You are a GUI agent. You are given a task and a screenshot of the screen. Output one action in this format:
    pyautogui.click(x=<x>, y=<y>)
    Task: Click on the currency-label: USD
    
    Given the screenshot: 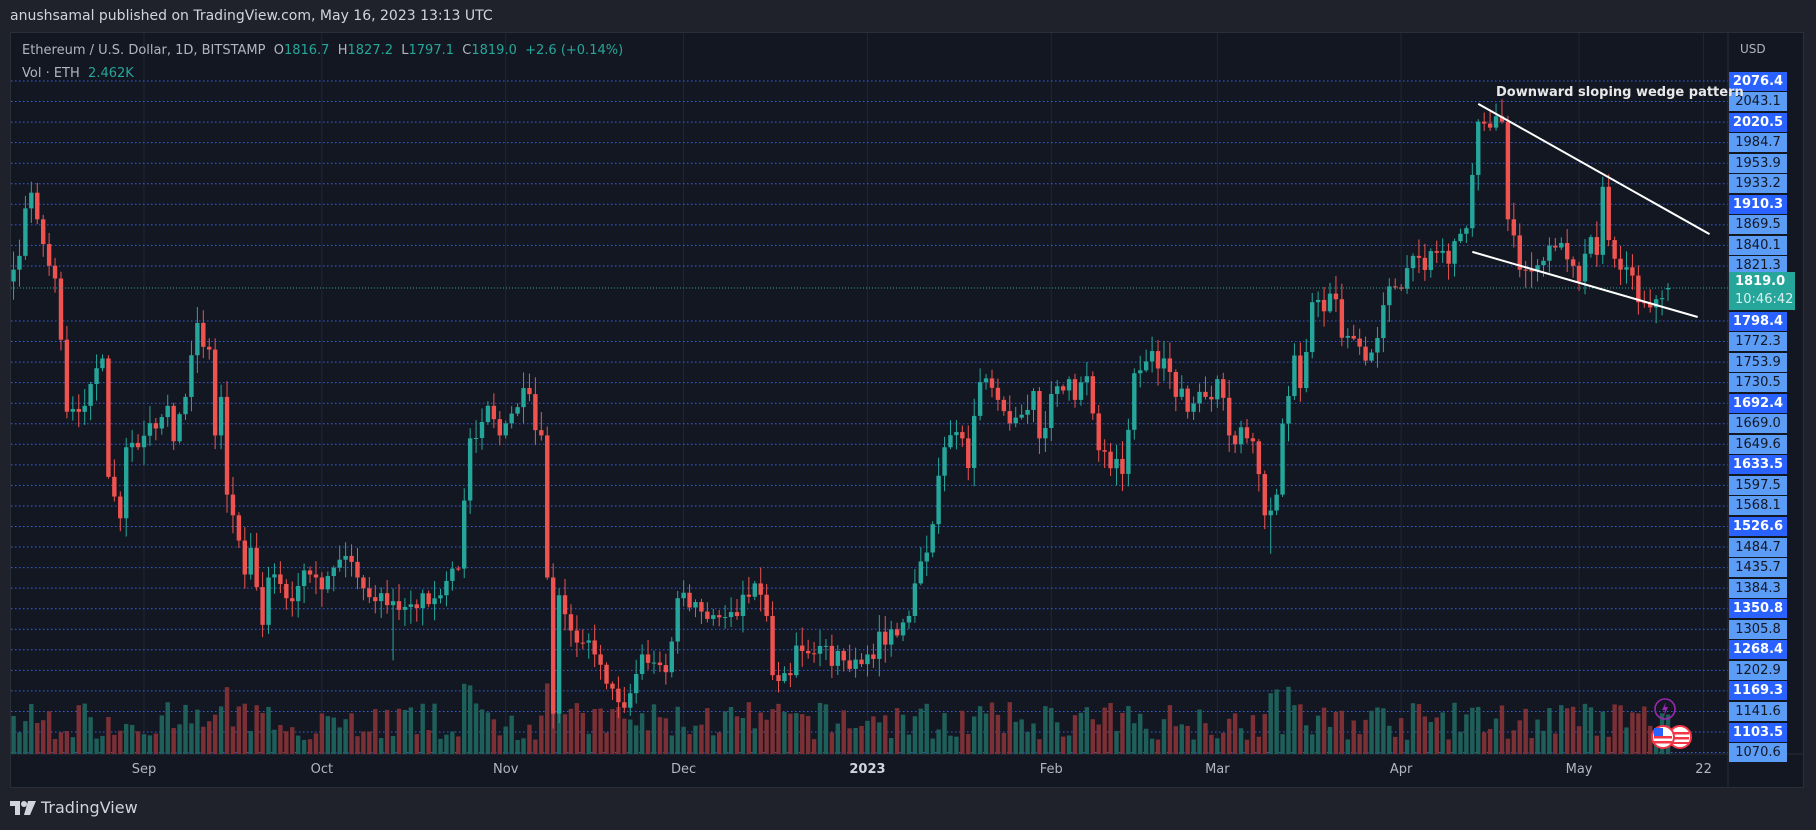 What is the action you would take?
    pyautogui.click(x=1753, y=49)
    